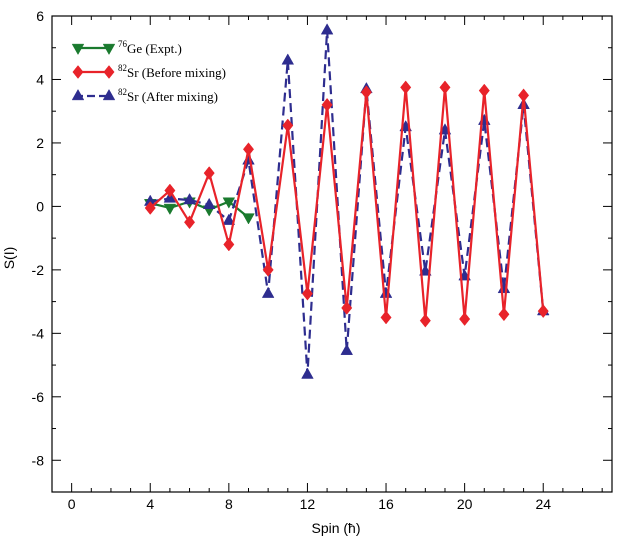 This screenshot has width=625, height=540. Describe the element at coordinates (9, 258) in the screenshot. I see `y-axis-title: S(I)` at that location.